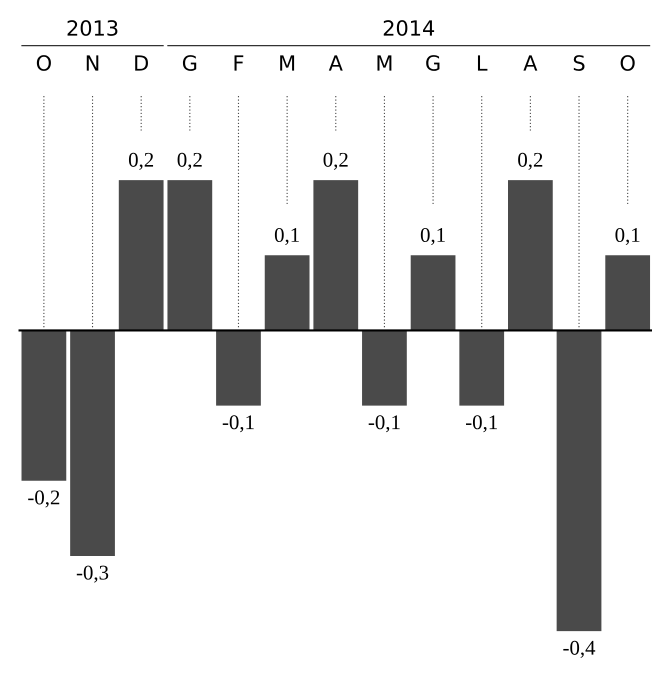 This screenshot has height=674, width=652. Describe the element at coordinates (92, 574) in the screenshot. I see `data-label: -0,3` at that location.